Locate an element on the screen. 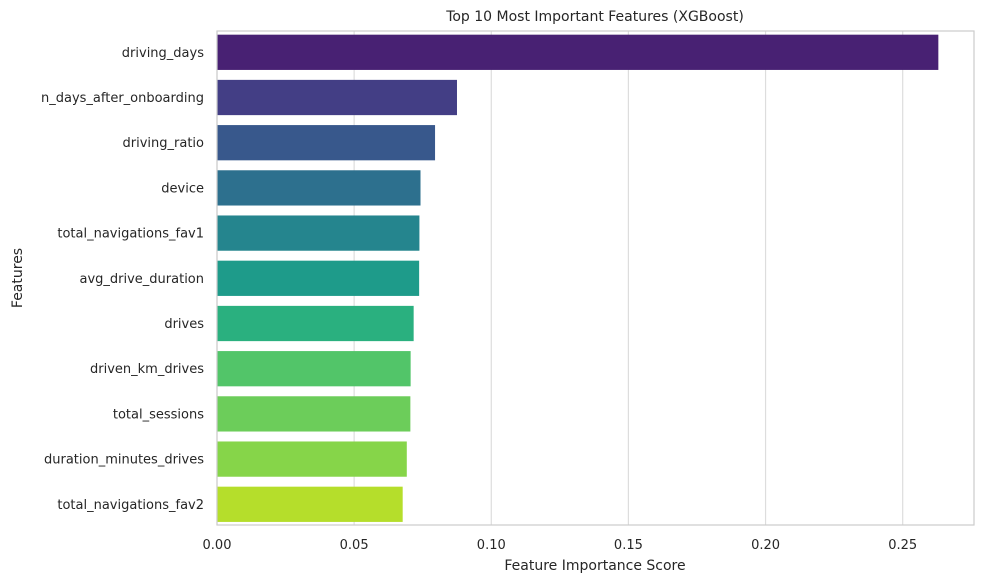  y-tick-label: total_navigations_fav1 is located at coordinates (130, 234).